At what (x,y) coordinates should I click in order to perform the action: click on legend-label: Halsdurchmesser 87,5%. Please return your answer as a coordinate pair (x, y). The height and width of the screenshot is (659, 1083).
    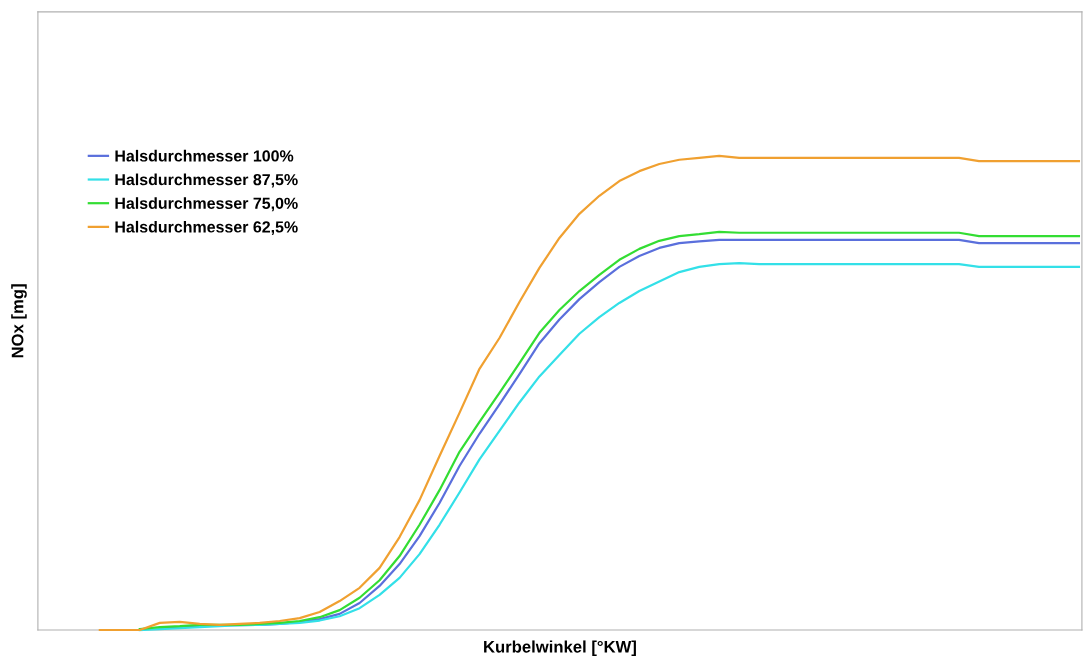
    Looking at the image, I should click on (206, 180).